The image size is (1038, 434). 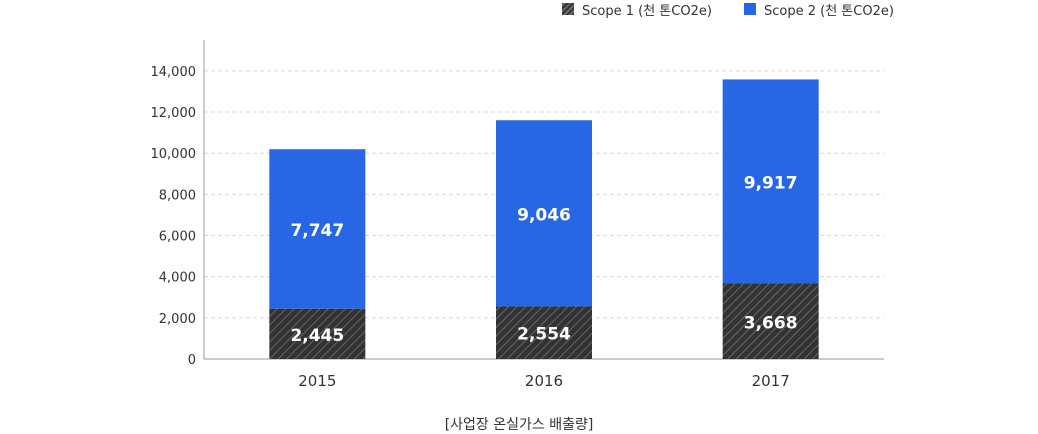 What do you see at coordinates (544, 381) in the screenshot?
I see `x-tick-label: 2016` at bounding box center [544, 381].